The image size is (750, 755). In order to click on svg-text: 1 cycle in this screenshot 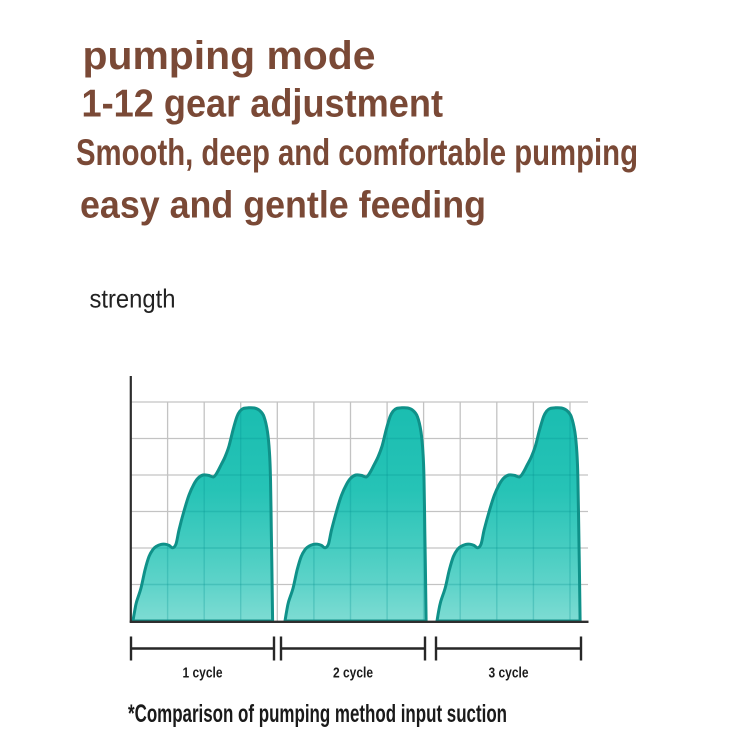, I will do `click(203, 673)`.